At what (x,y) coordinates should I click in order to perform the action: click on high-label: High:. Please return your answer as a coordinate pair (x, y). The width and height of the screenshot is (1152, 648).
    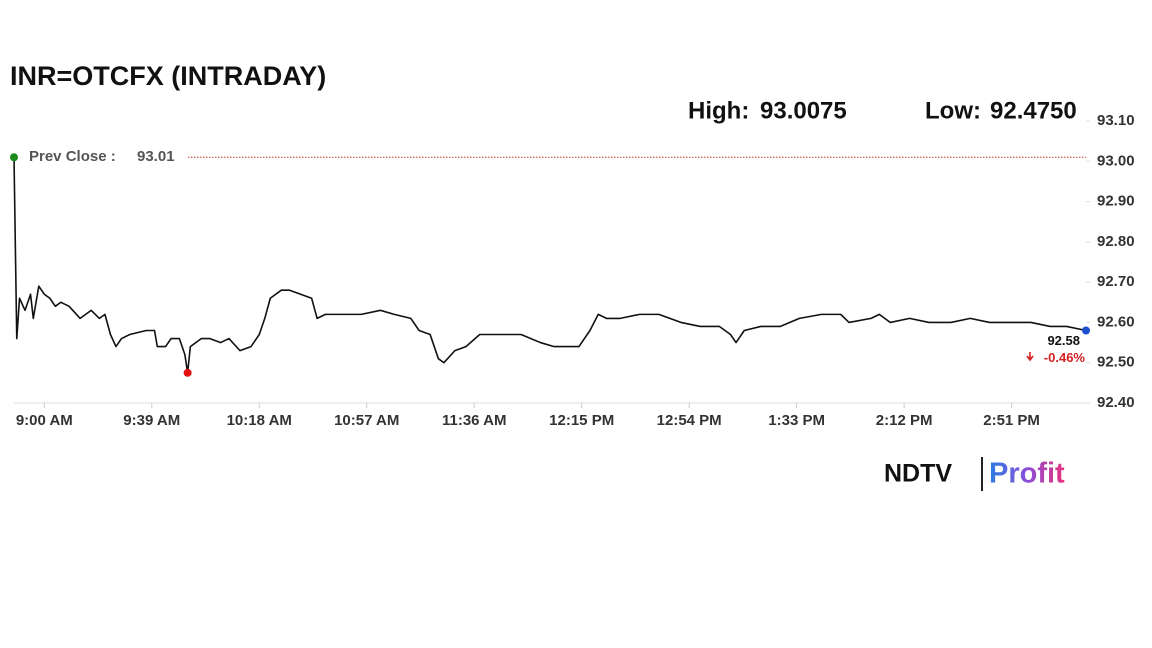
    Looking at the image, I should click on (718, 110).